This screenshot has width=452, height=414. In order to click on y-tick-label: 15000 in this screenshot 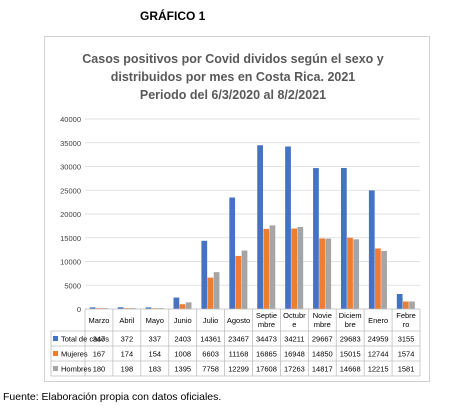, I will do `click(70, 238)`.